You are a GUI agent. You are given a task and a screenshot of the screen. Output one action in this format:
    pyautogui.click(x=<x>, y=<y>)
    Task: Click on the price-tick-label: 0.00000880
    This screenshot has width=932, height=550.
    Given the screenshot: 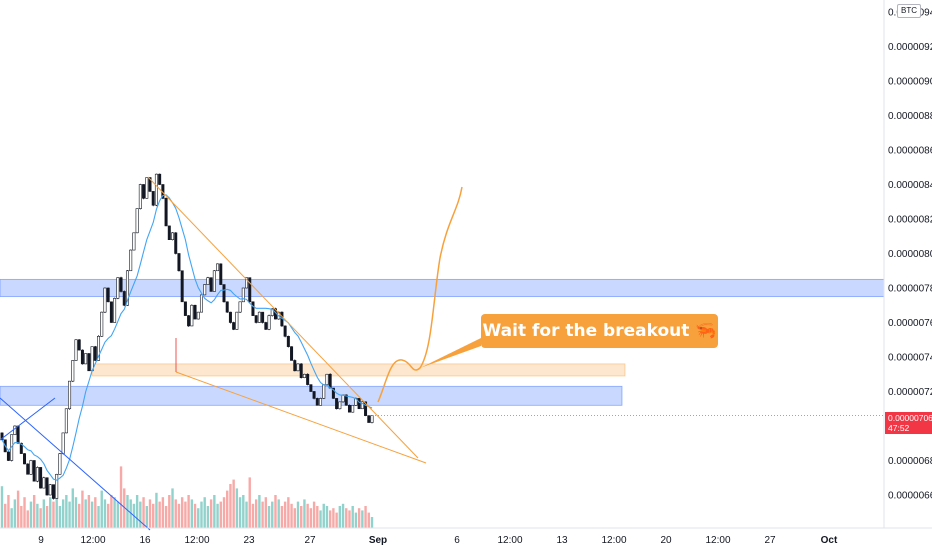 What is the action you would take?
    pyautogui.click(x=910, y=116)
    